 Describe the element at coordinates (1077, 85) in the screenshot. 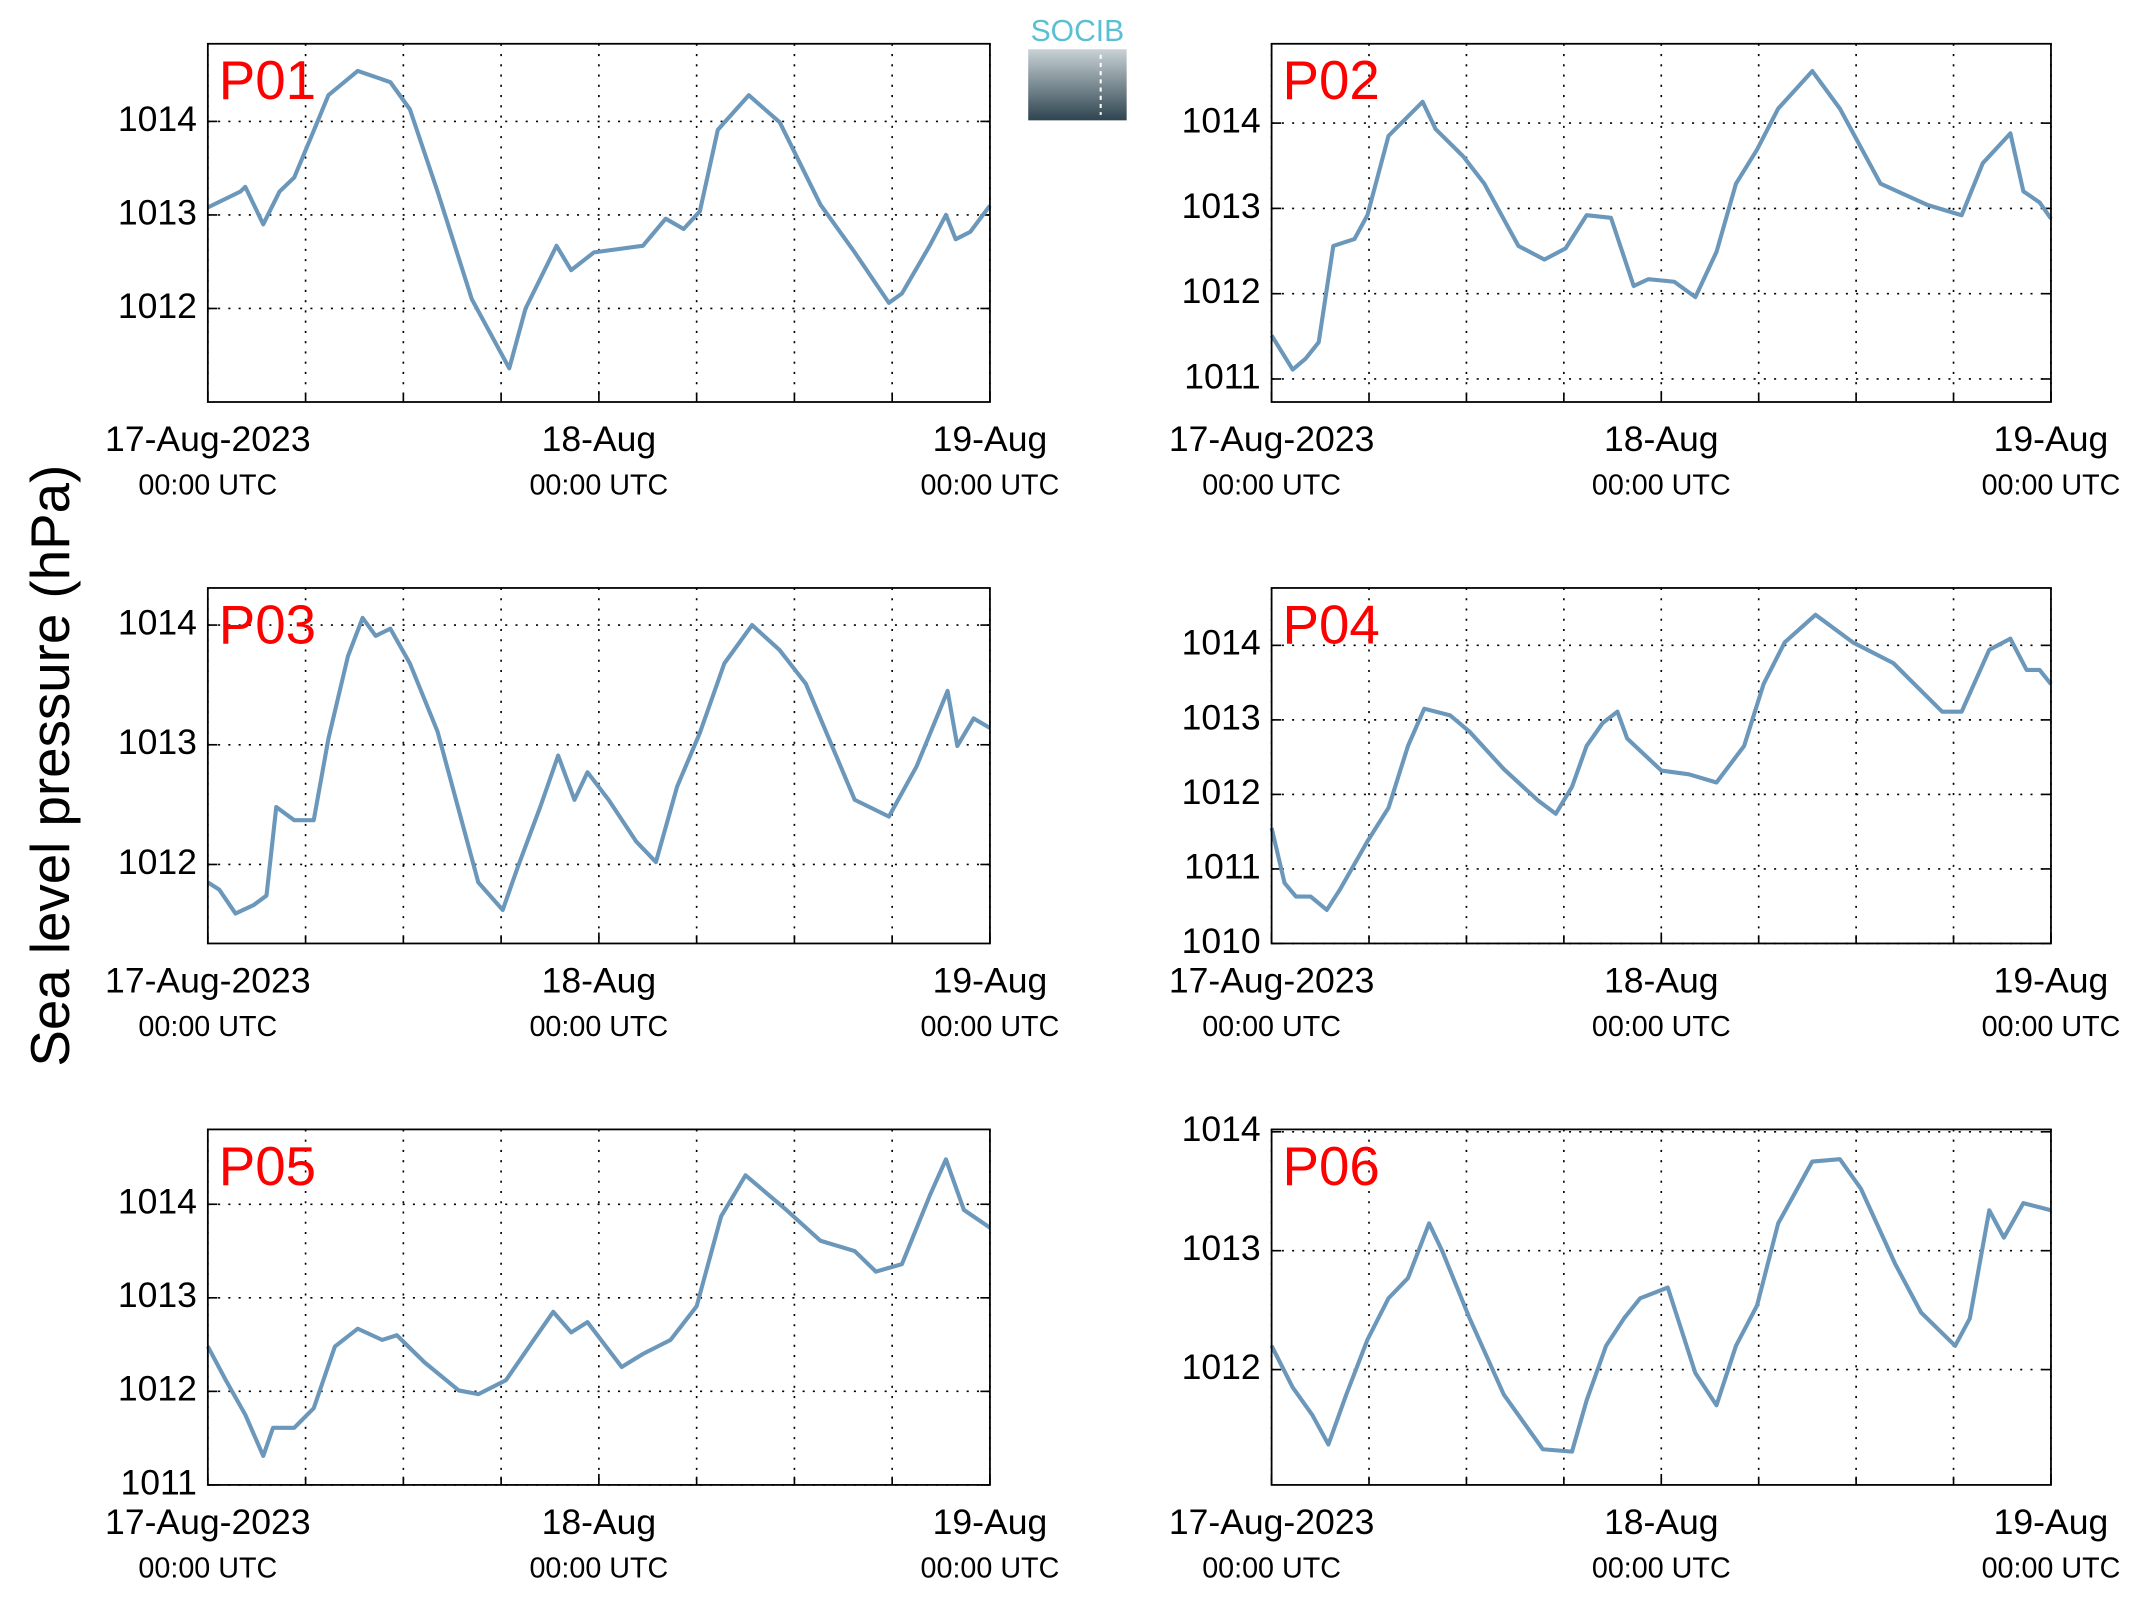

I see `logo-box` at that location.